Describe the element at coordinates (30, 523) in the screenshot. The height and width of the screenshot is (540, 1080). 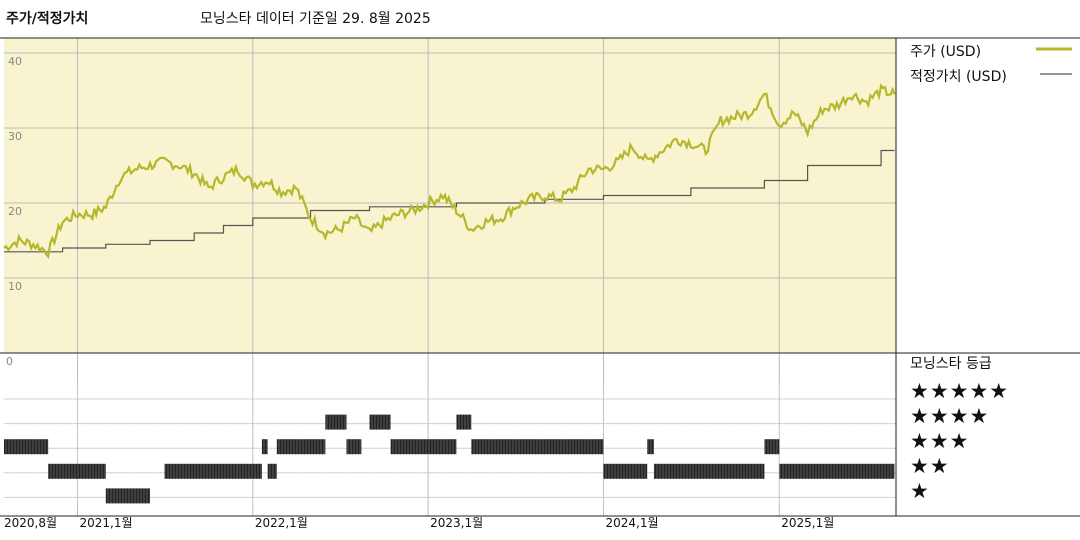
I see `x-tick-0: 2020,8월` at that location.